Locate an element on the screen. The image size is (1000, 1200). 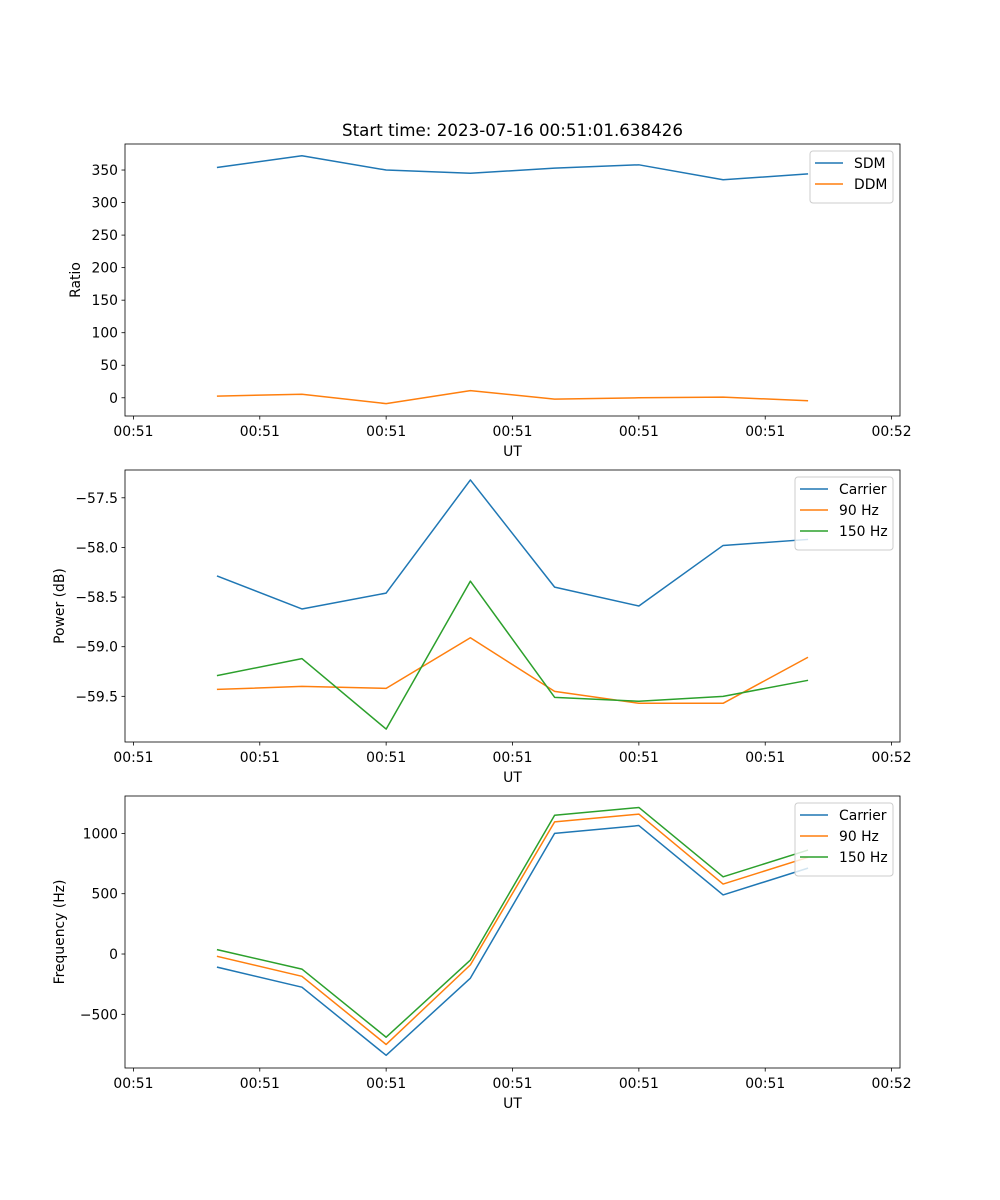
legend-label: DDM is located at coordinates (870, 185).